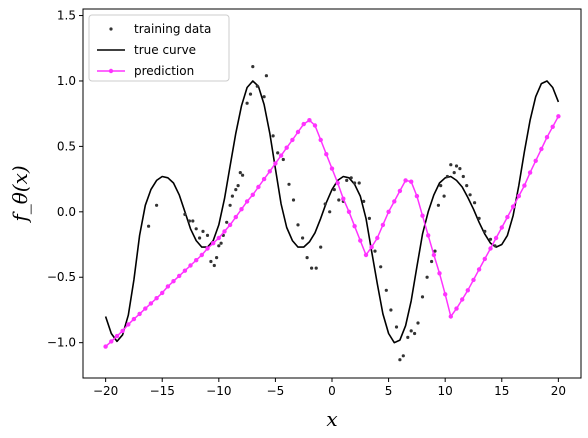 The height and width of the screenshot is (438, 588). What do you see at coordinates (218, 391) in the screenshot?
I see `x-tick-label: −10` at bounding box center [218, 391].